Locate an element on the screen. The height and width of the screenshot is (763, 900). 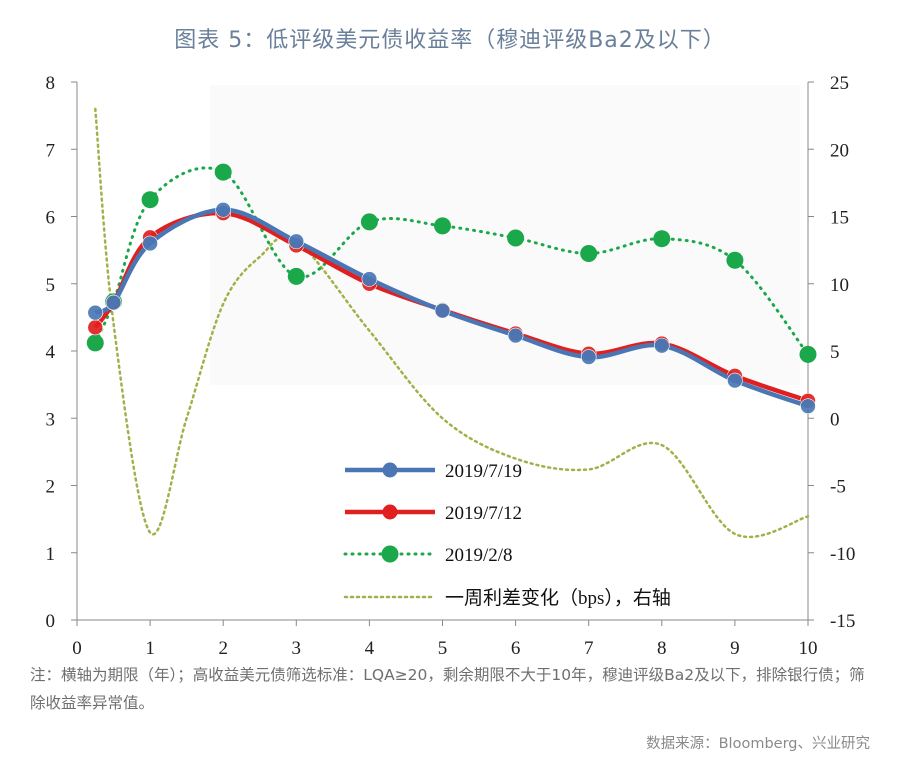
y-left-tick-label: 0 is located at coordinates (51, 621).